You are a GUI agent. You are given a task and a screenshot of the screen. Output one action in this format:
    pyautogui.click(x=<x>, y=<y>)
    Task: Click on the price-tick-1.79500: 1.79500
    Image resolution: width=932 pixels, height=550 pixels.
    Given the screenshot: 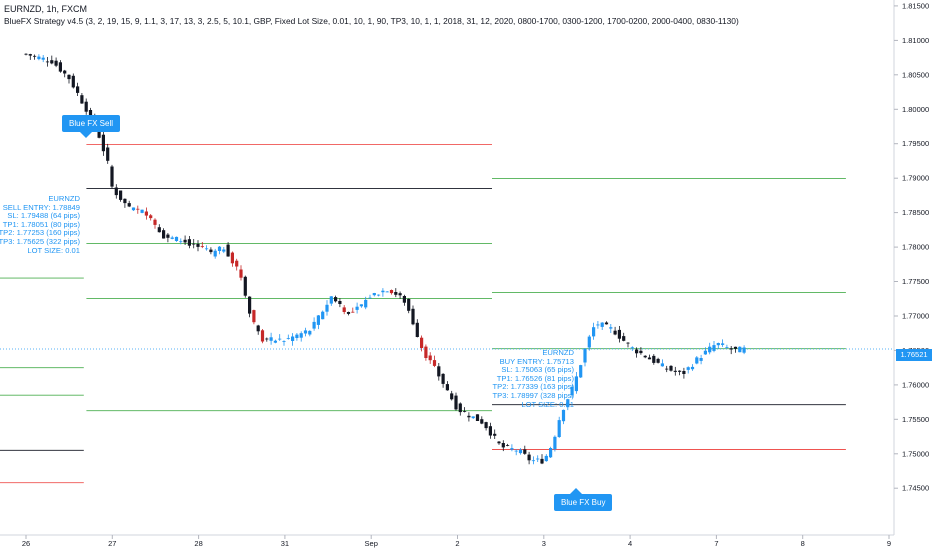 What is the action you would take?
    pyautogui.click(x=911, y=143)
    